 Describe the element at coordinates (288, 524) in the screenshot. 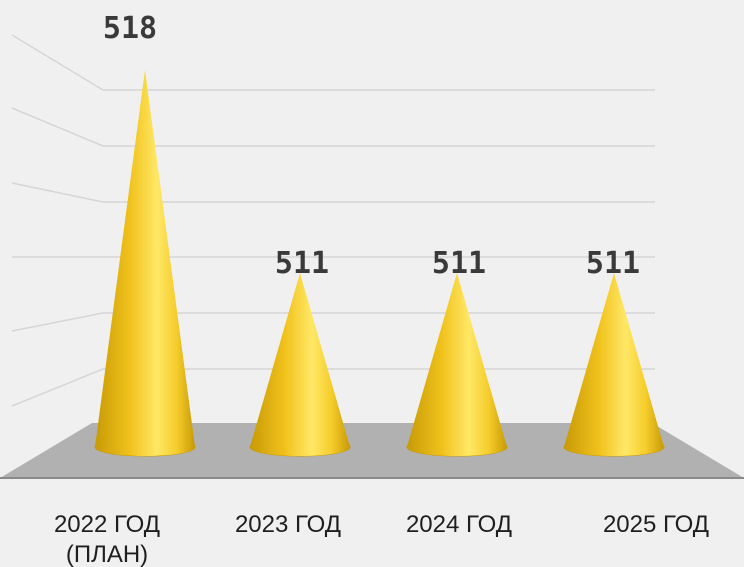

I see `category-label: 2023 ГОД` at that location.